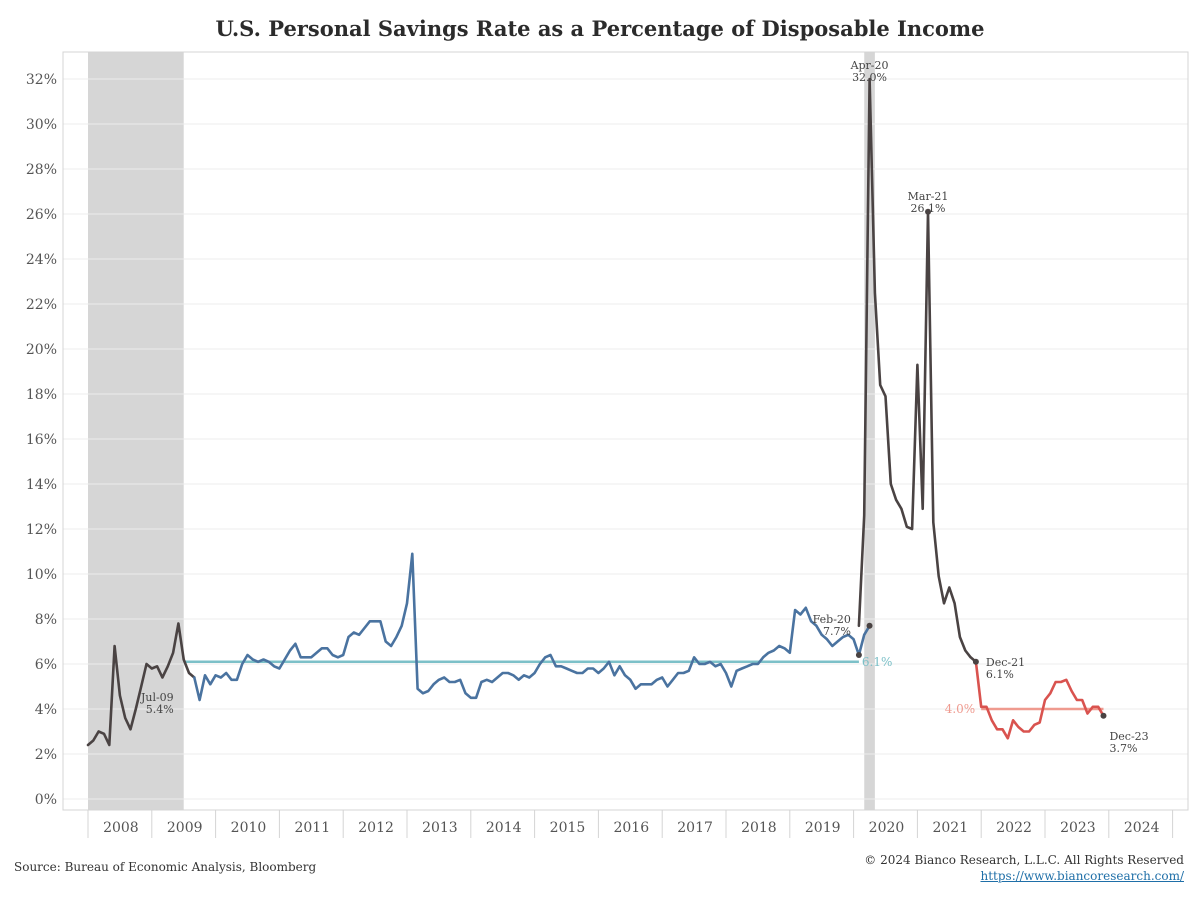 This screenshot has width=1200, height=900. I want to click on y-tick-label: 20%, so click(41, 350).